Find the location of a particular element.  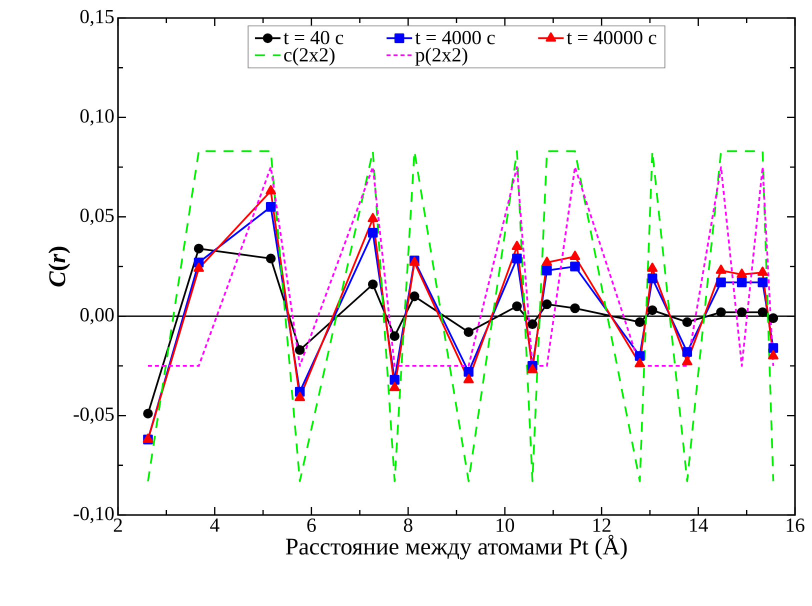

legend-label: t = 40000 c is located at coordinates (611, 37).